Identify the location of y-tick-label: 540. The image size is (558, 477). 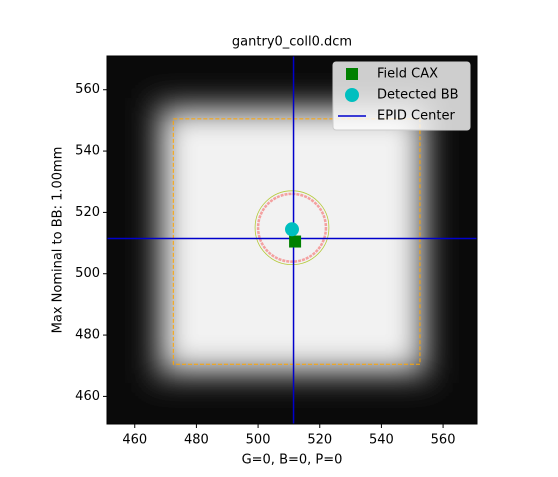
(87, 151).